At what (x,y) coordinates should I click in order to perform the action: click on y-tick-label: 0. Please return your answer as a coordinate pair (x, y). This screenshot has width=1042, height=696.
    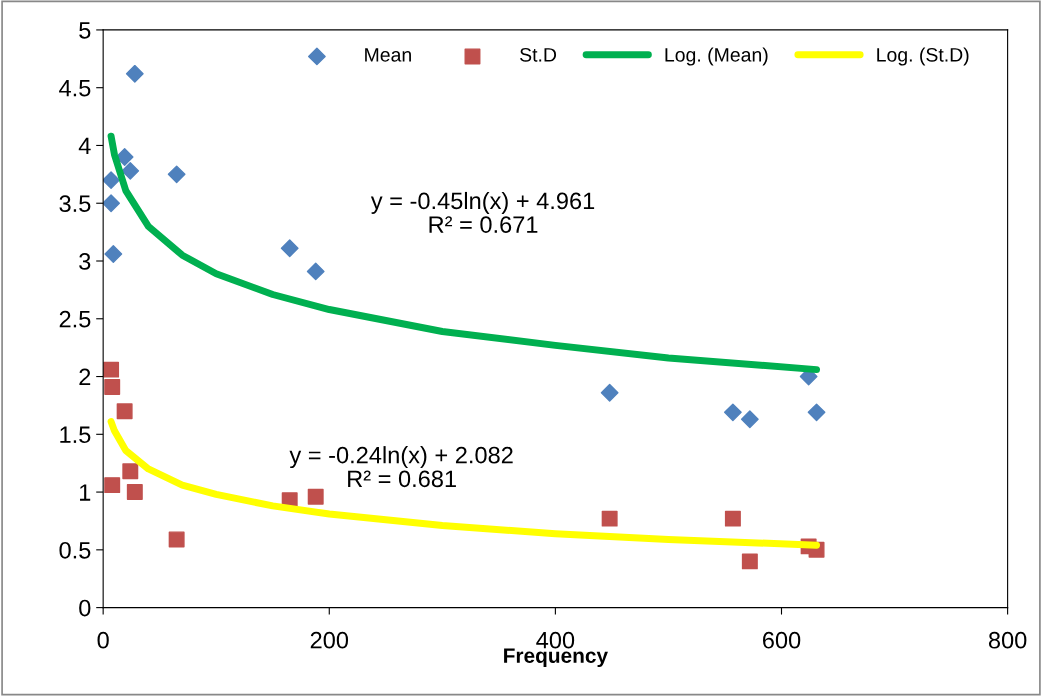
    Looking at the image, I should click on (85, 608).